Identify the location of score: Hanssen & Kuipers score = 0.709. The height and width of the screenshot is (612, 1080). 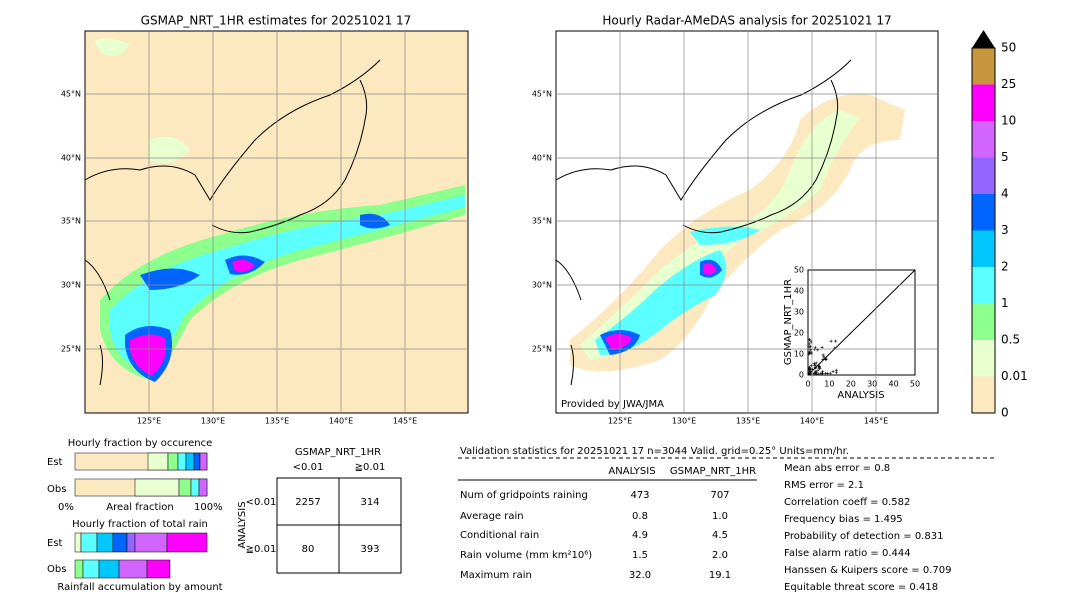
(867, 570).